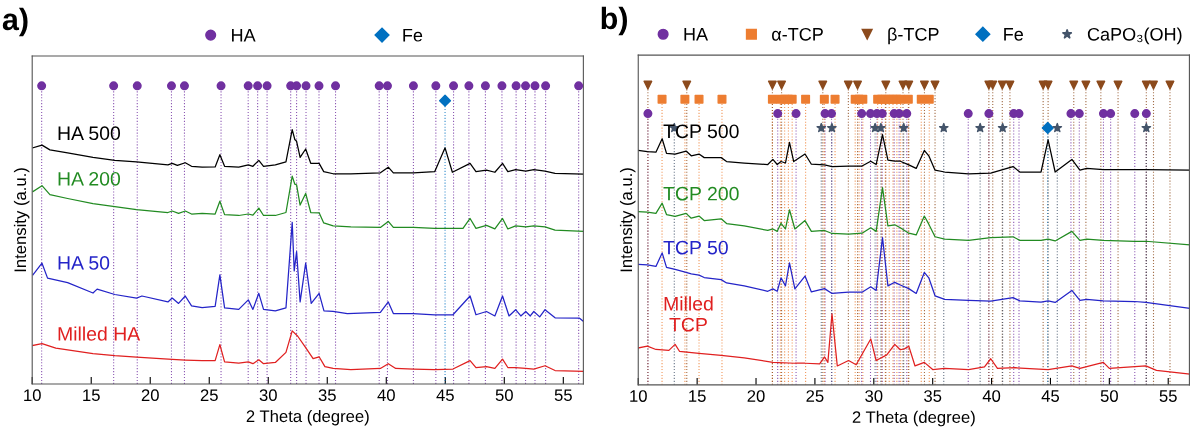 This screenshot has height=448, width=1193. Describe the element at coordinates (99, 333) in the screenshot. I see `series-label: Milled HA` at that location.